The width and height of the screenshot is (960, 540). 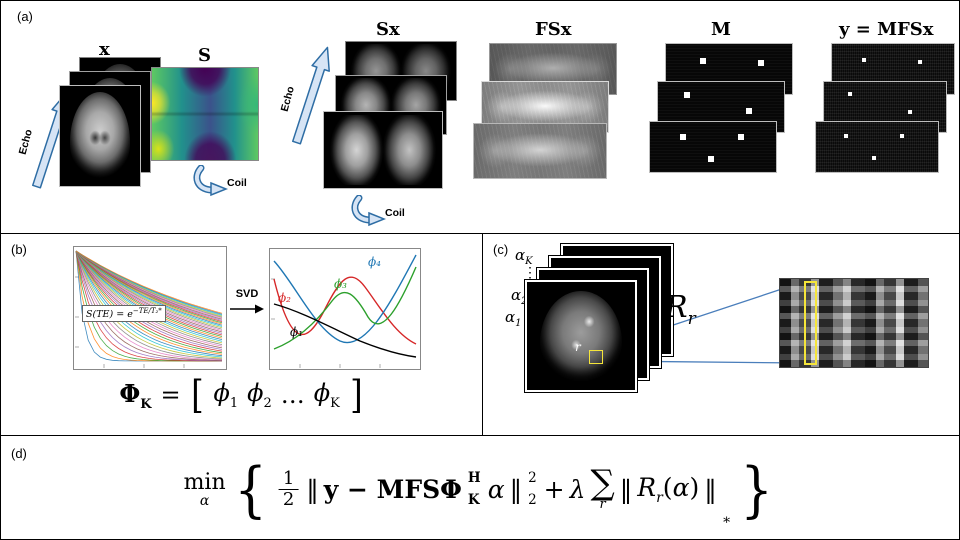 I want to click on svd-arrow-icon, so click(x=247, y=309).